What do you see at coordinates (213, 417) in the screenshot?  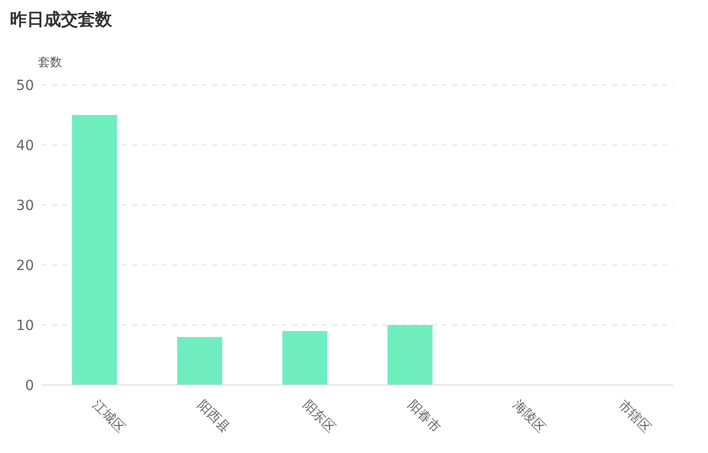 I see `x-tick-label: 阳西县` at bounding box center [213, 417].